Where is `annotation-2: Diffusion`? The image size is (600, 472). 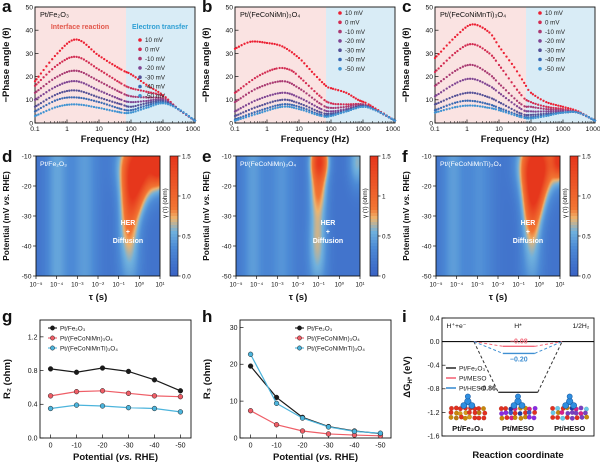 annotation-2: Diffusion is located at coordinates (528, 241).